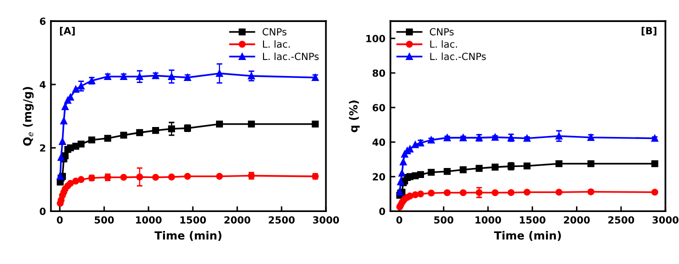 This screenshot has height=264, width=679. Describe the element at coordinates (28, 116) in the screenshot. I see `y-axis-title: Q$_{e}$ (mg/g)` at that location.